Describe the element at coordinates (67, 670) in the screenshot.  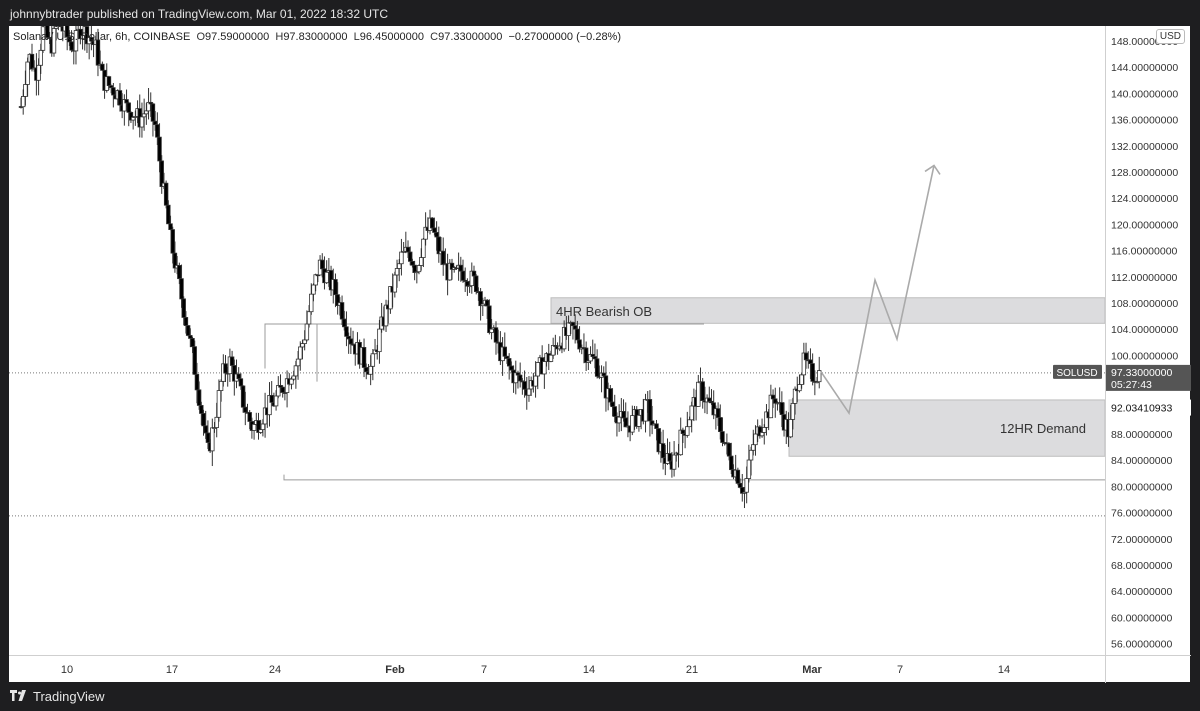
I see `time-tick-label: 10` at that location.